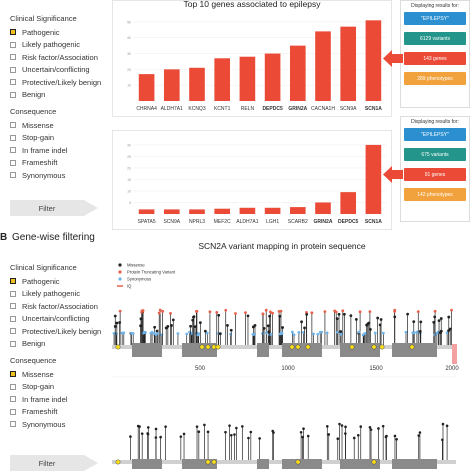  I want to click on clinical-option: Uncertain/conflicting, so click(60, 70).